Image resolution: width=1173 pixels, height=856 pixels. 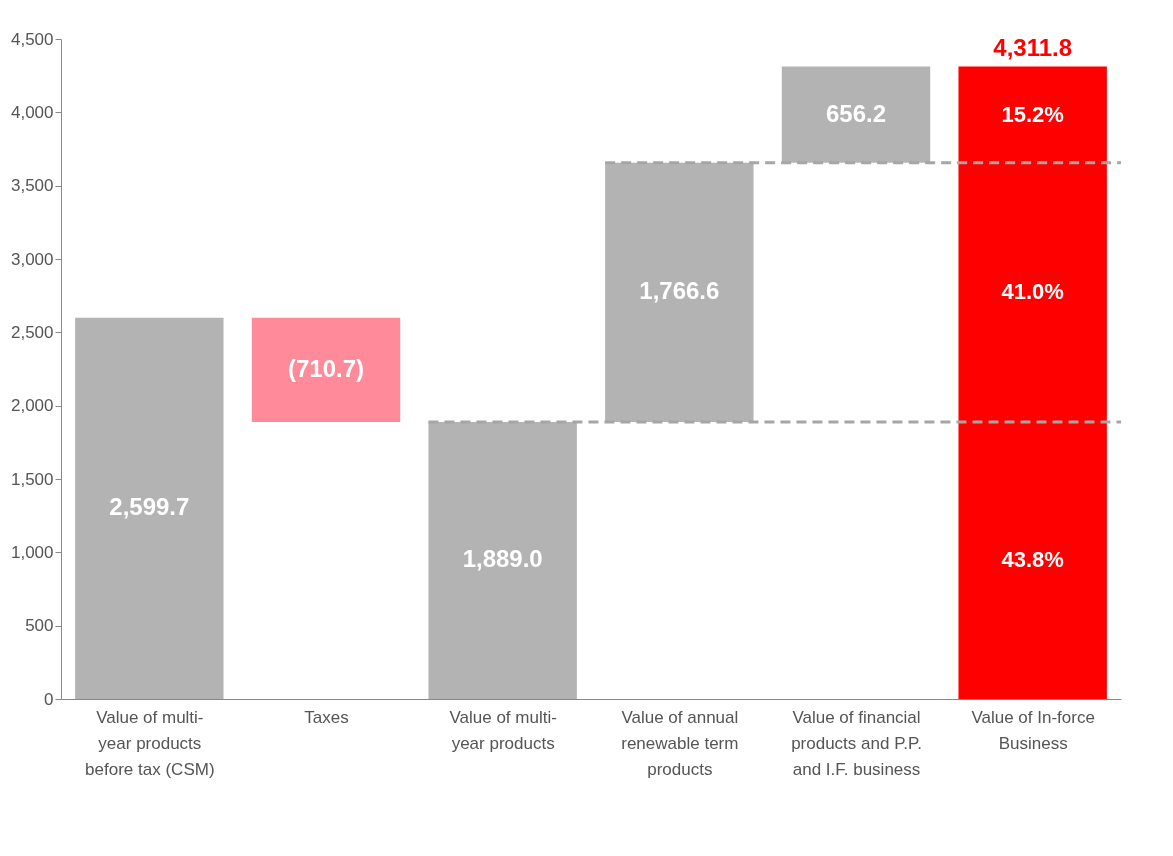 What do you see at coordinates (326, 717) in the screenshot?
I see `x-tick-label: Taxes` at bounding box center [326, 717].